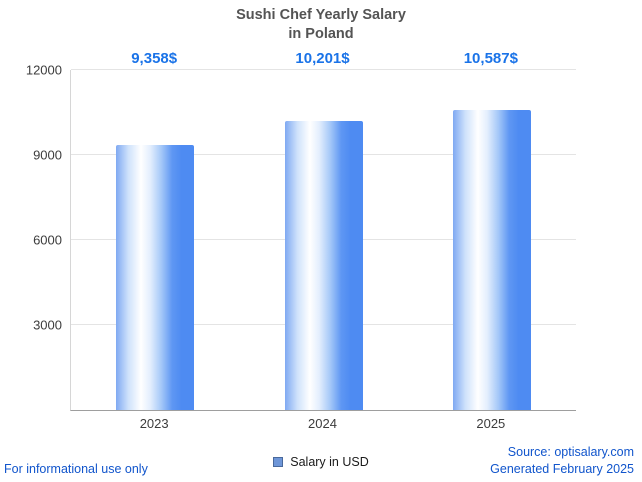 This screenshot has width=642, height=482. What do you see at coordinates (155, 277) in the screenshot?
I see `bar-2023` at bounding box center [155, 277].